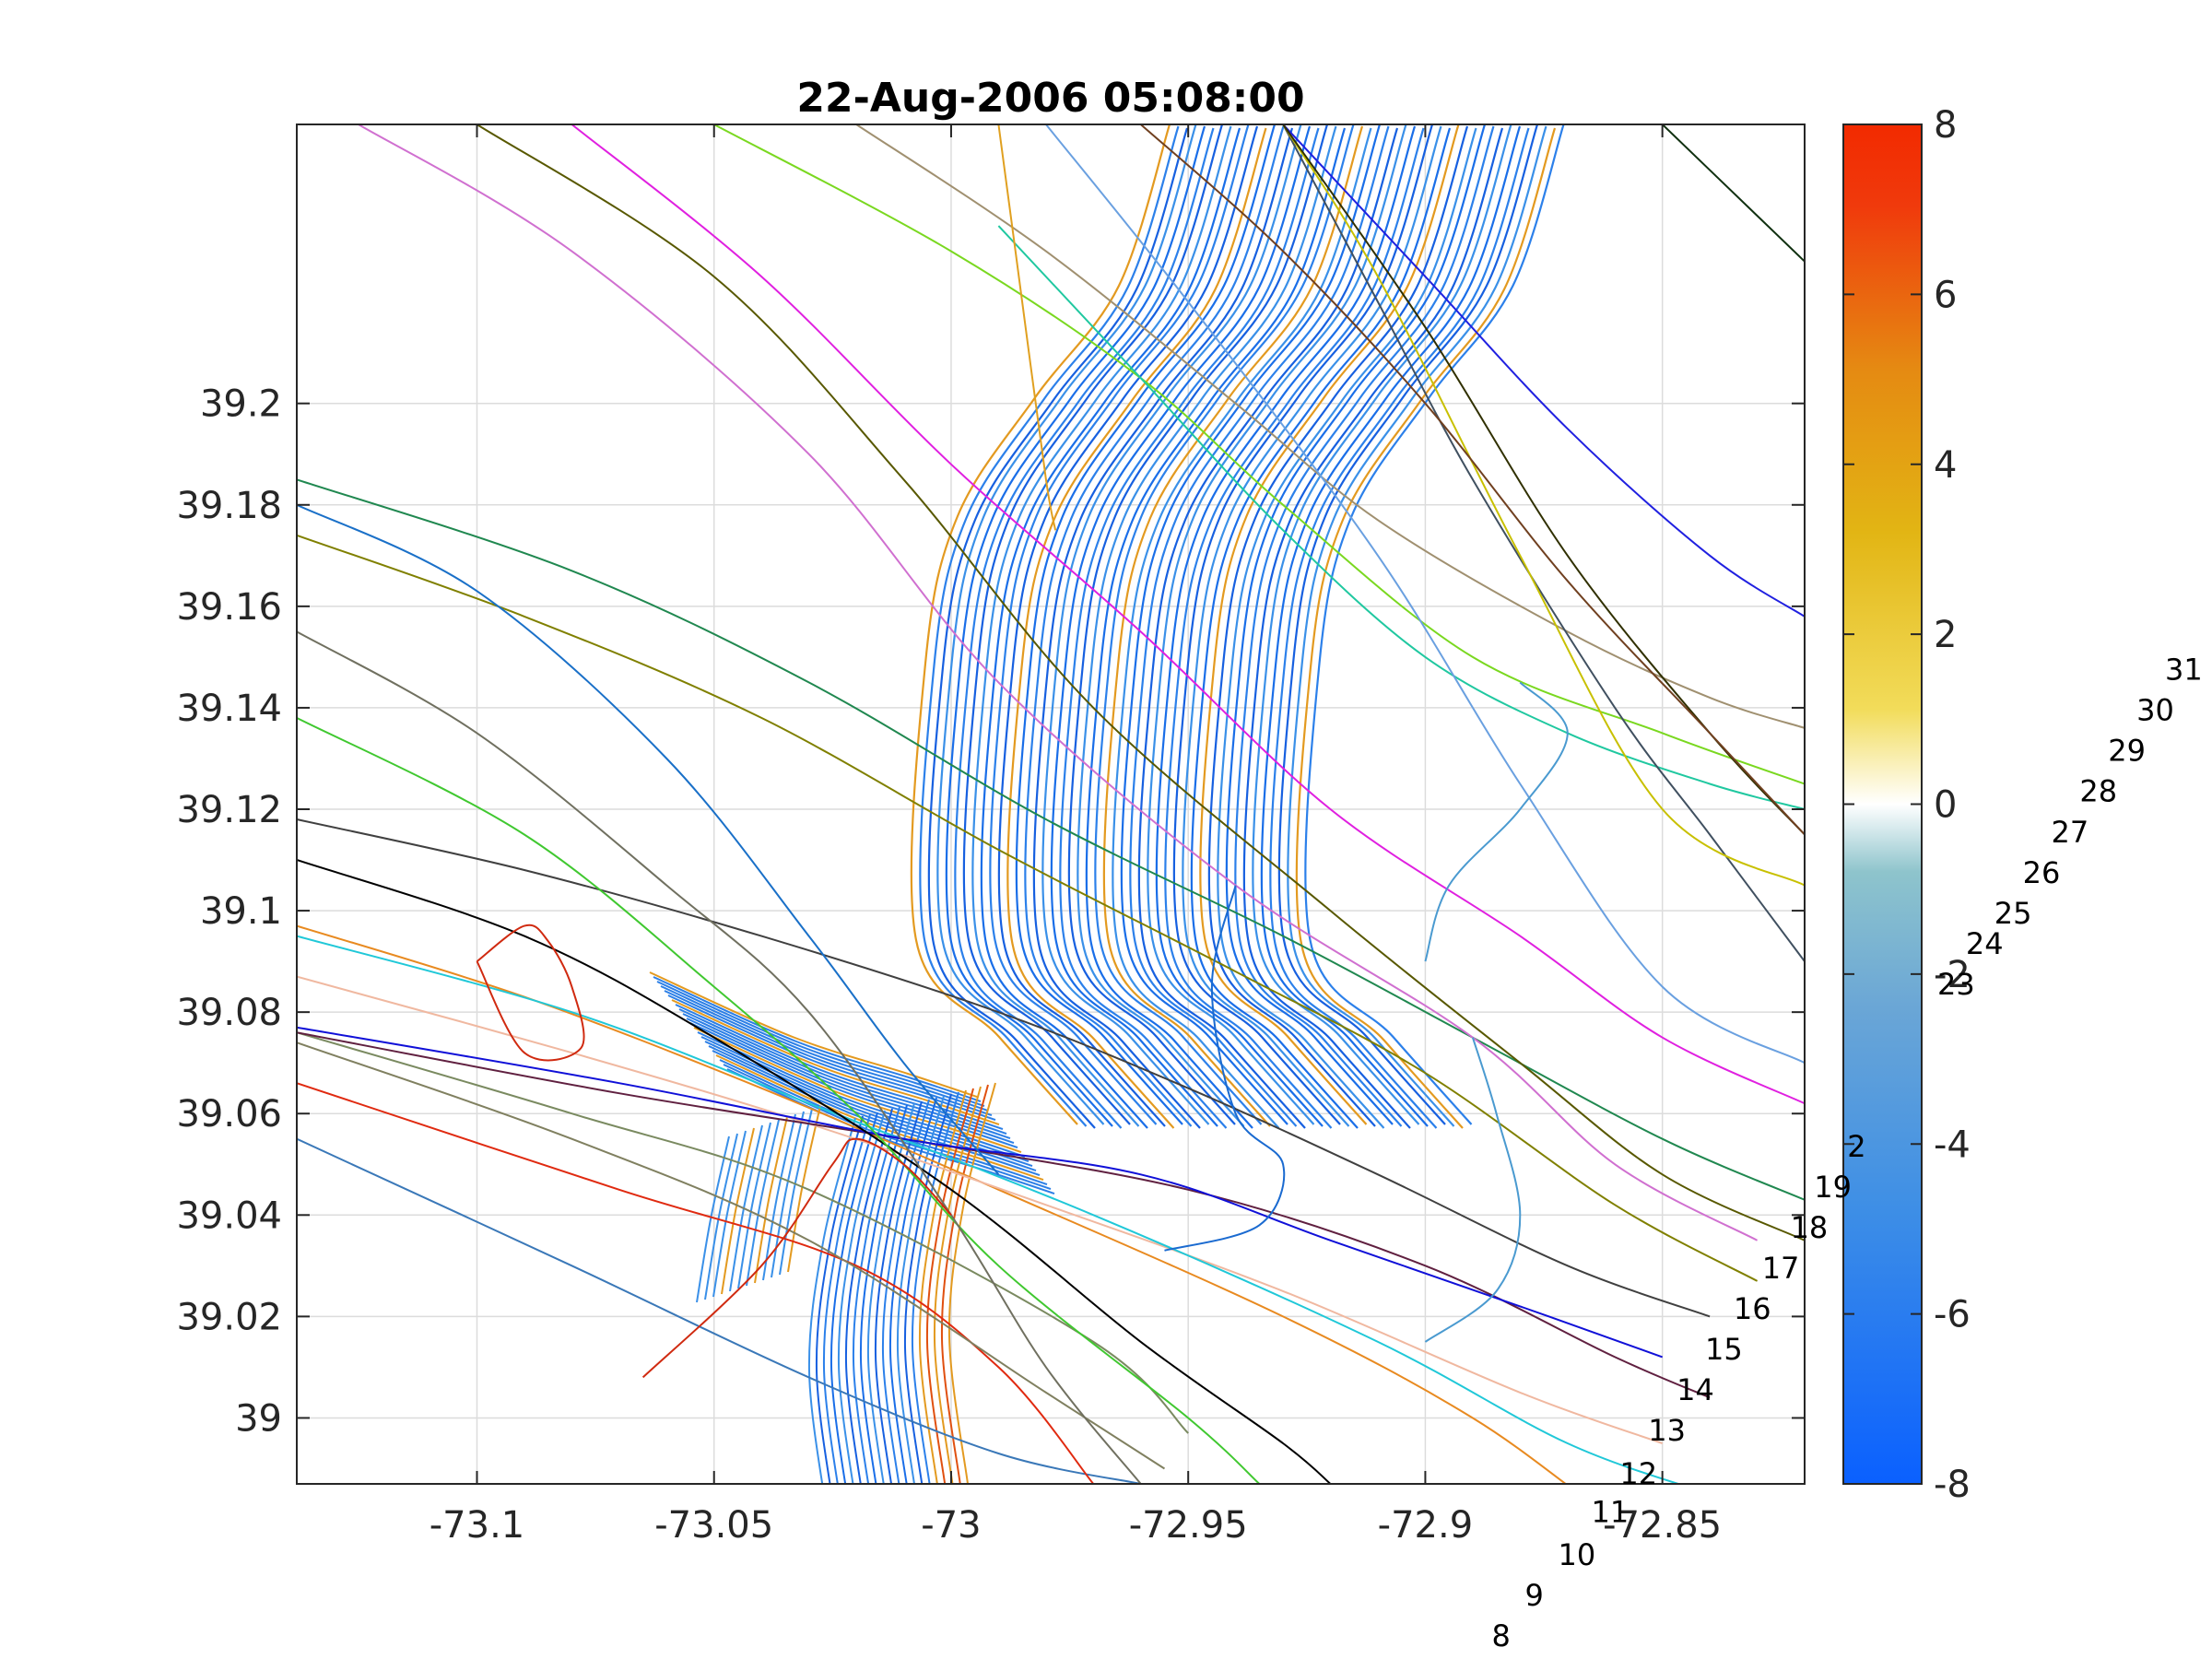 Image resolution: width=2212 pixels, height=1659 pixels. I want to click on colorbar-tick-label: 0, so click(1945, 805).